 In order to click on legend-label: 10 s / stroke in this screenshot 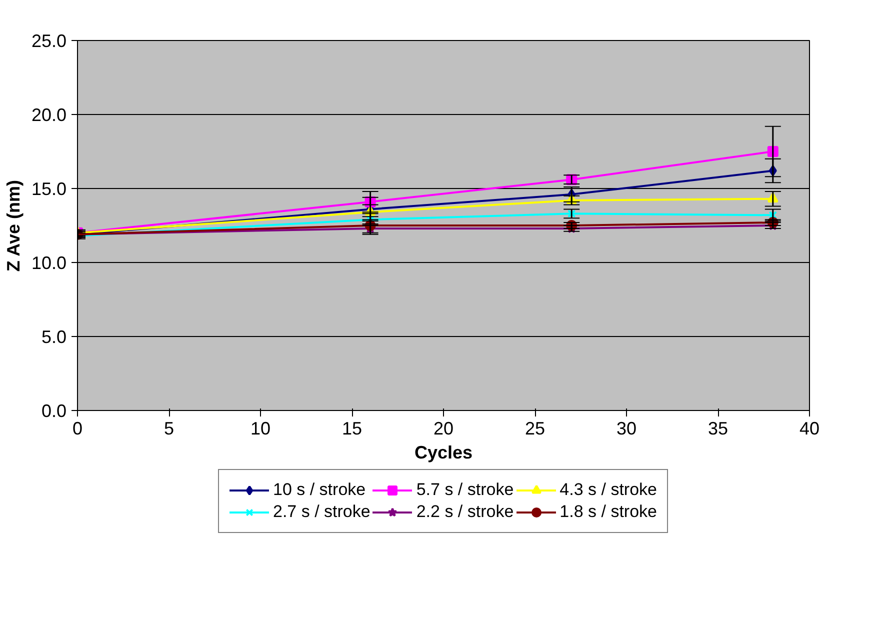, I will do `click(319, 490)`.